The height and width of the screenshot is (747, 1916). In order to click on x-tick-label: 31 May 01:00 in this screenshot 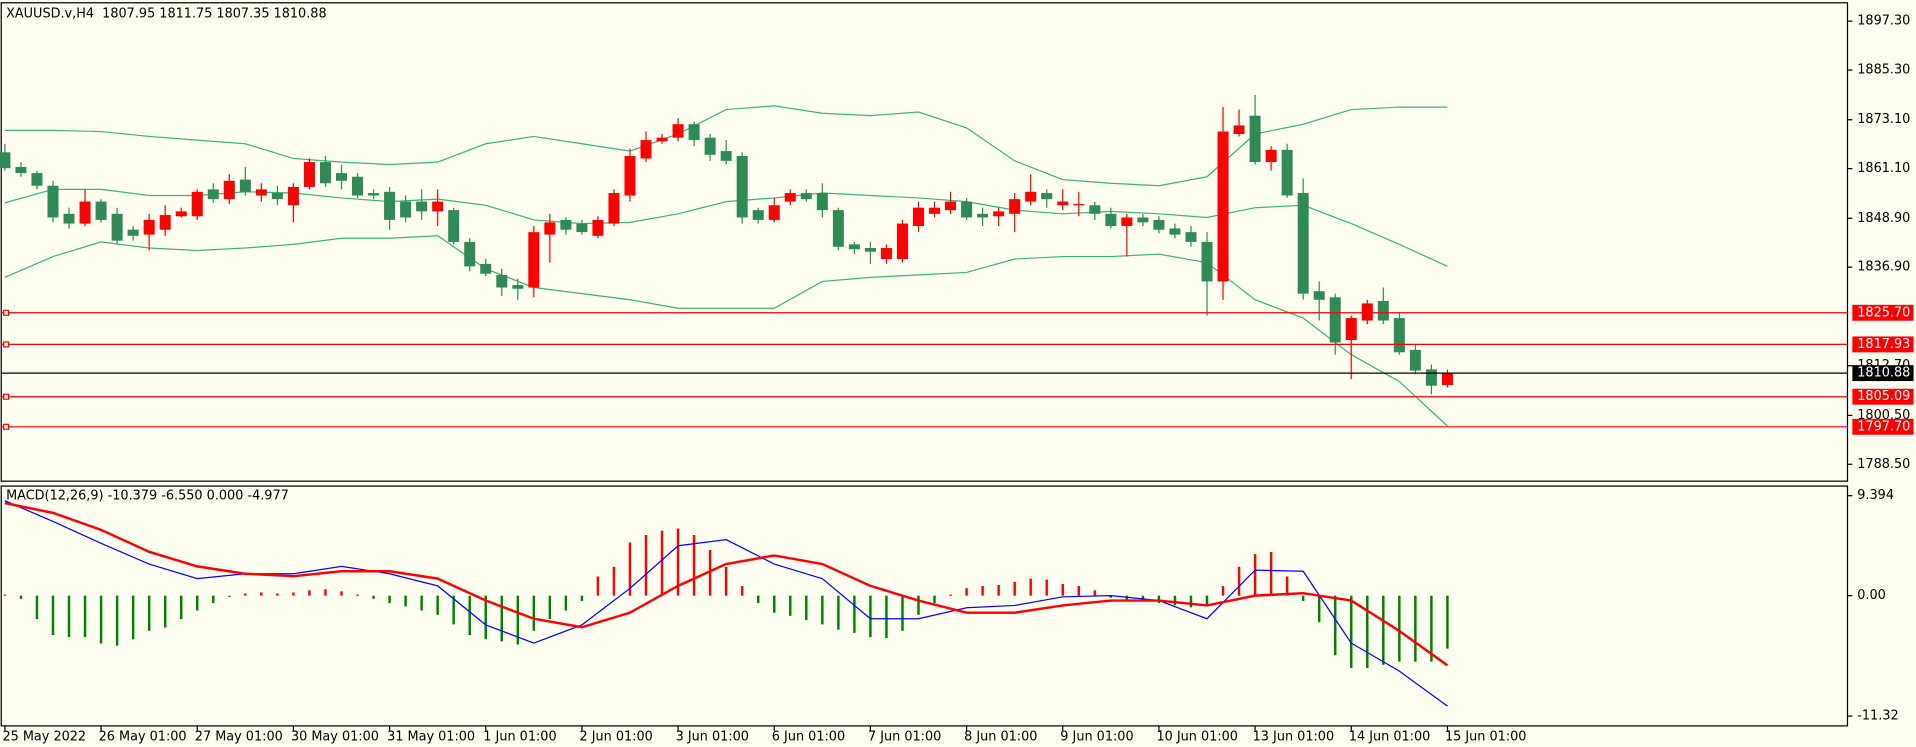, I will do `click(431, 736)`.